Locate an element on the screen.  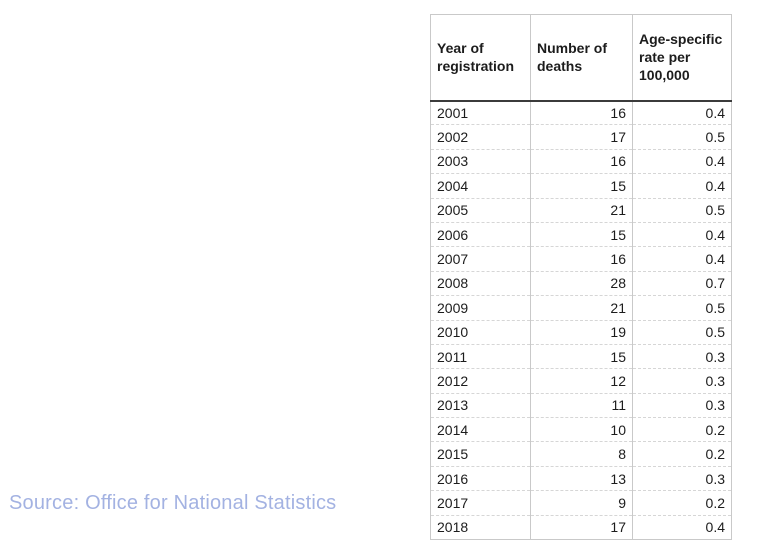
table-row: 2010 19 0.5 is located at coordinates (581, 332).